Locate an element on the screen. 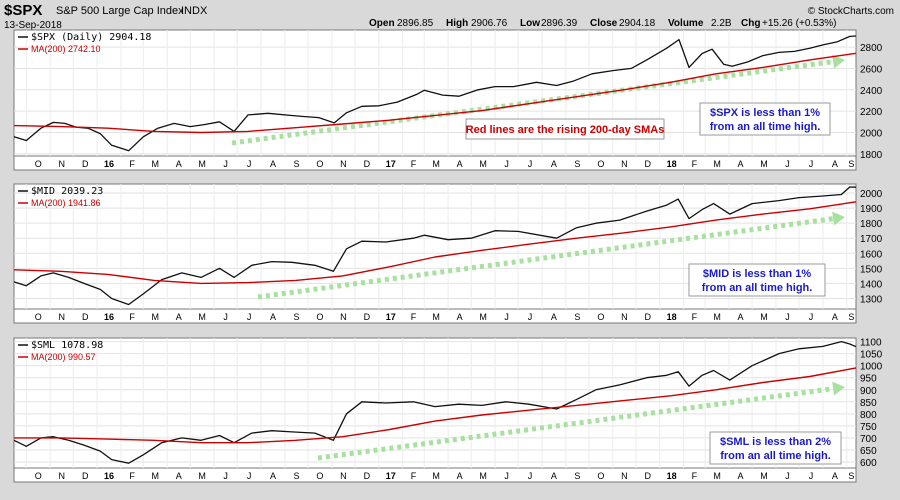  open-value: 2896.85 is located at coordinates (415, 23).